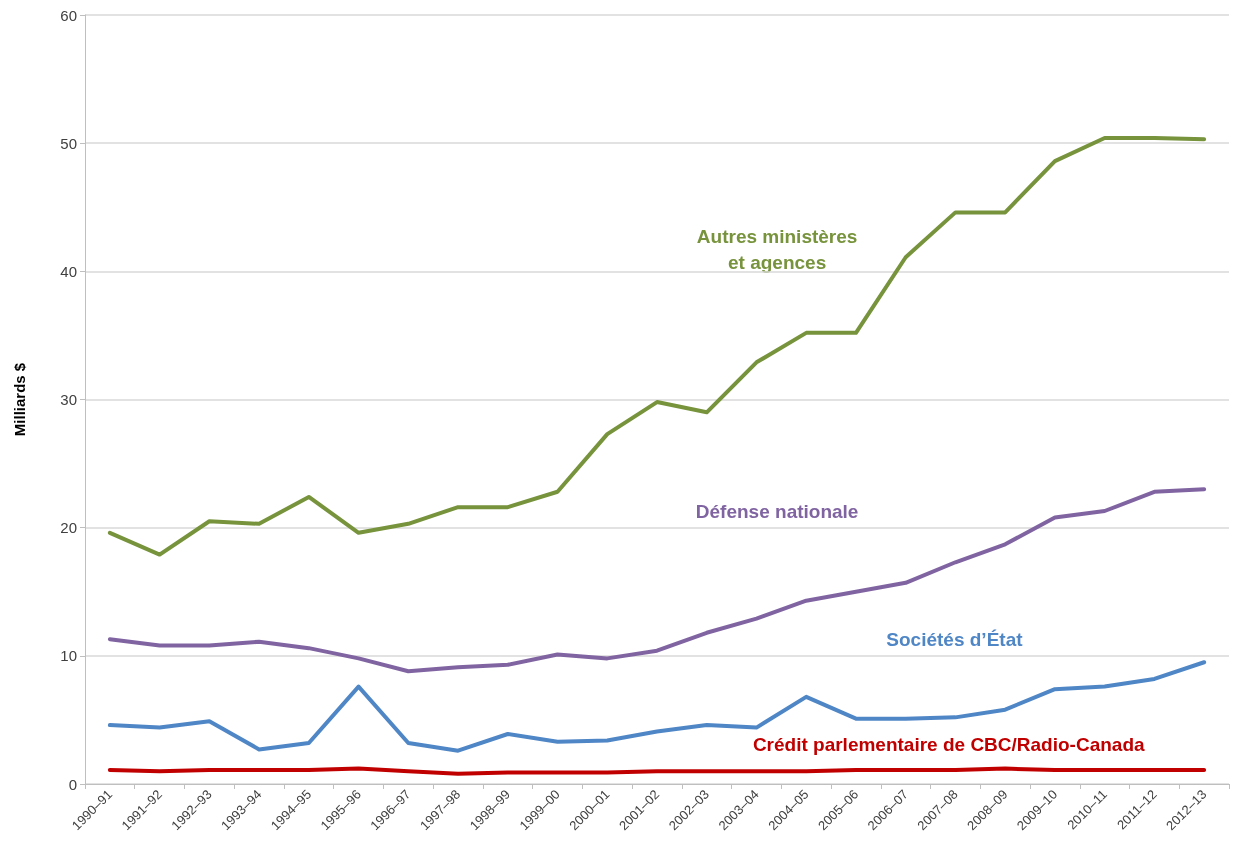 The width and height of the screenshot is (1239, 862). Describe the element at coordinates (68, 656) in the screenshot. I see `y-tick-label: 10` at that location.